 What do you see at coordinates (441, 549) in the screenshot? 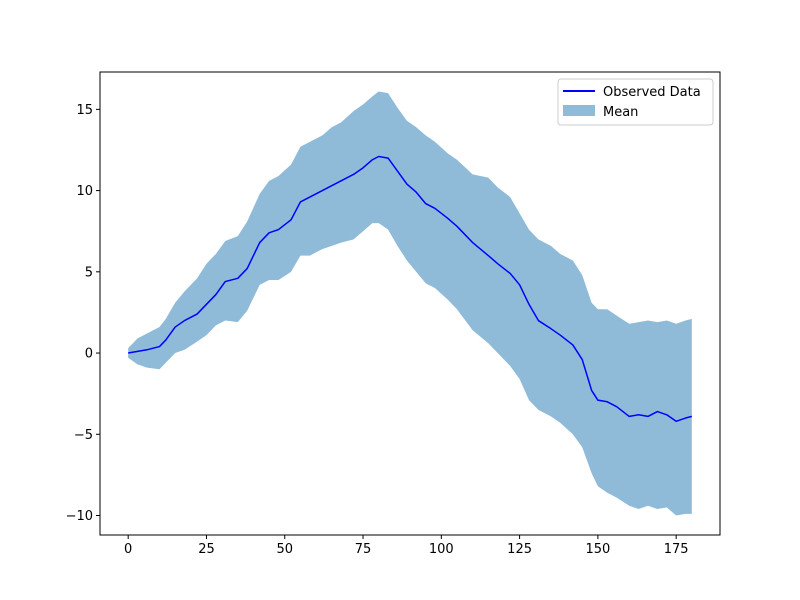
I see `x-tick-label: 100` at bounding box center [441, 549].